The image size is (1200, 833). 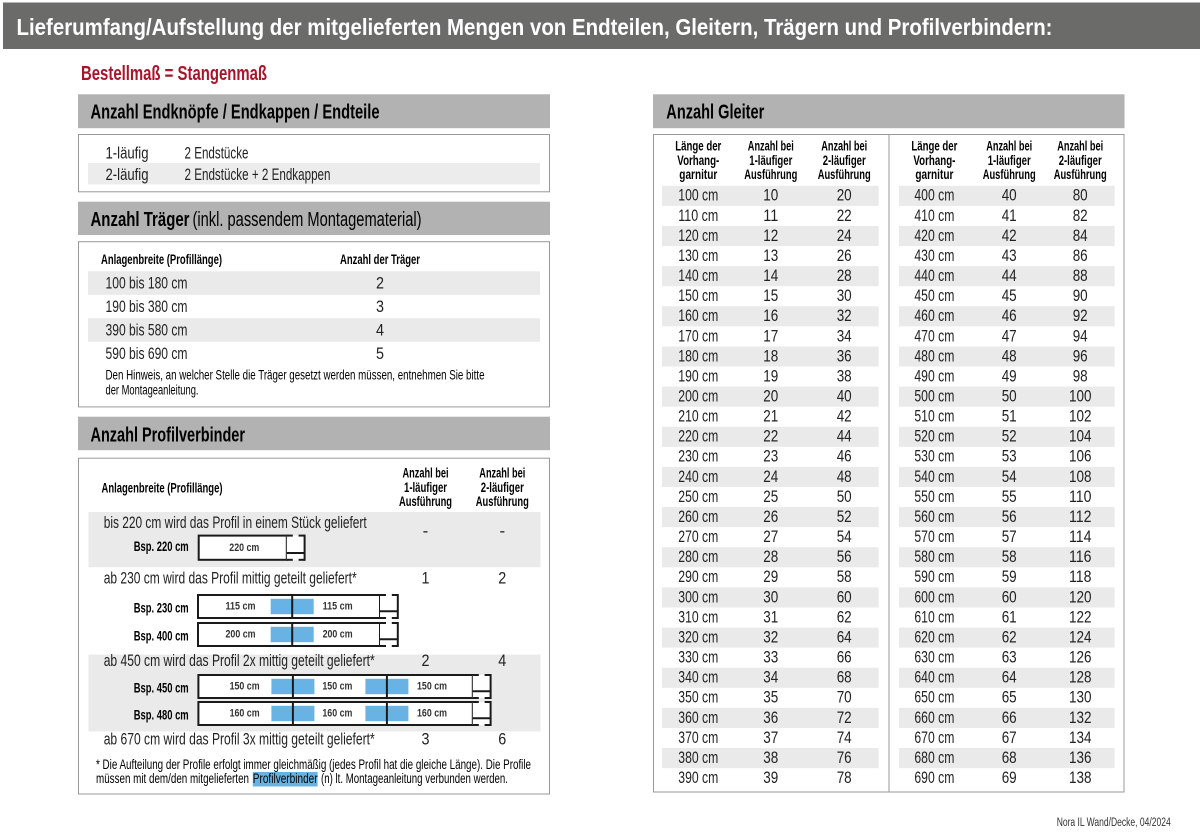 I want to click on svg-text: 570 cm, so click(x=934, y=536).